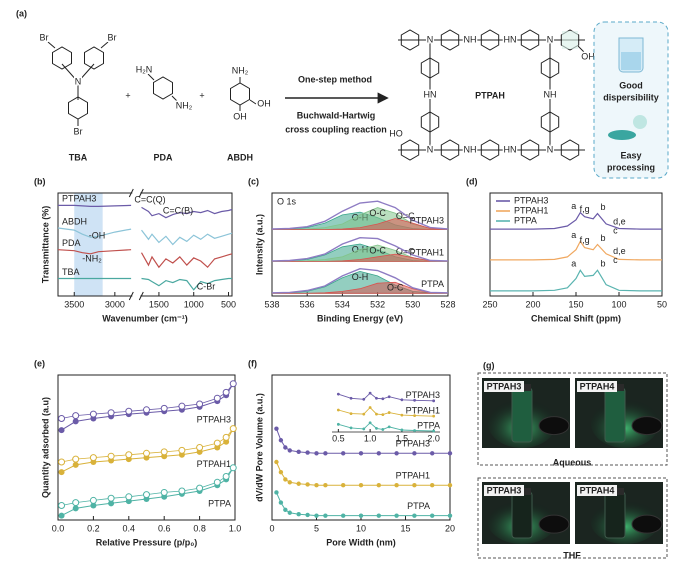 The width and height of the screenshot is (674, 566). What do you see at coordinates (570, 40) in the screenshot?
I see `highlight-ring` at bounding box center [570, 40].